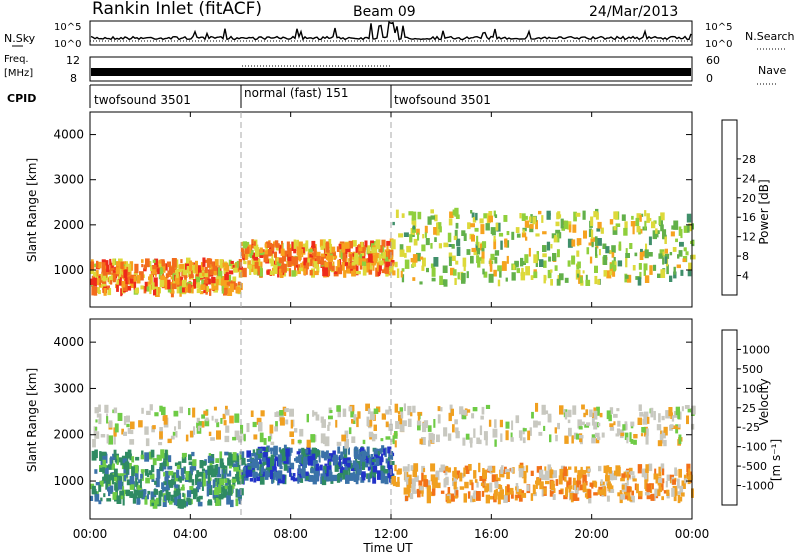  Describe the element at coordinates (68, 180) in the screenshot. I see `y-tick-label: 3000` at that location.